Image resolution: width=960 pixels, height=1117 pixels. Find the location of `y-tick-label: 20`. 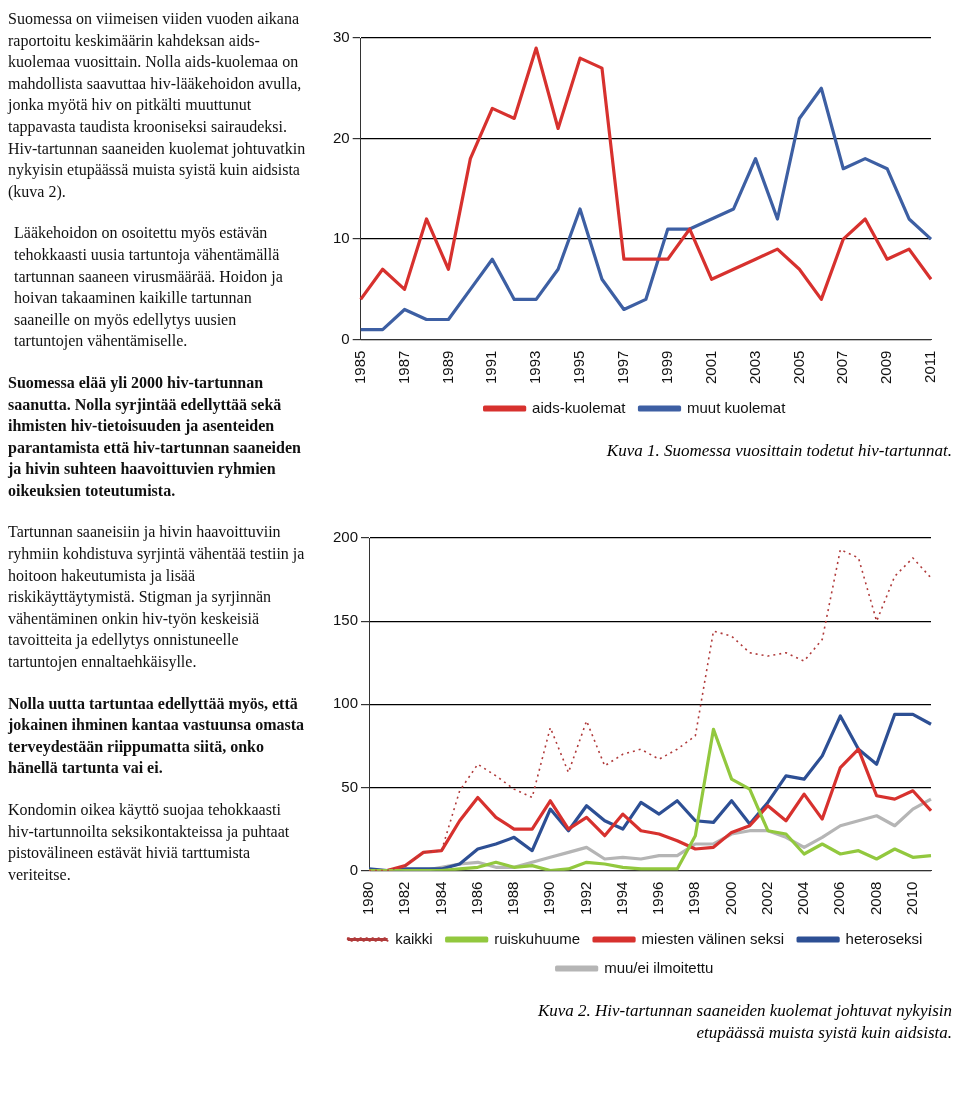

y-tick-label: 20 is located at coordinates (341, 137).